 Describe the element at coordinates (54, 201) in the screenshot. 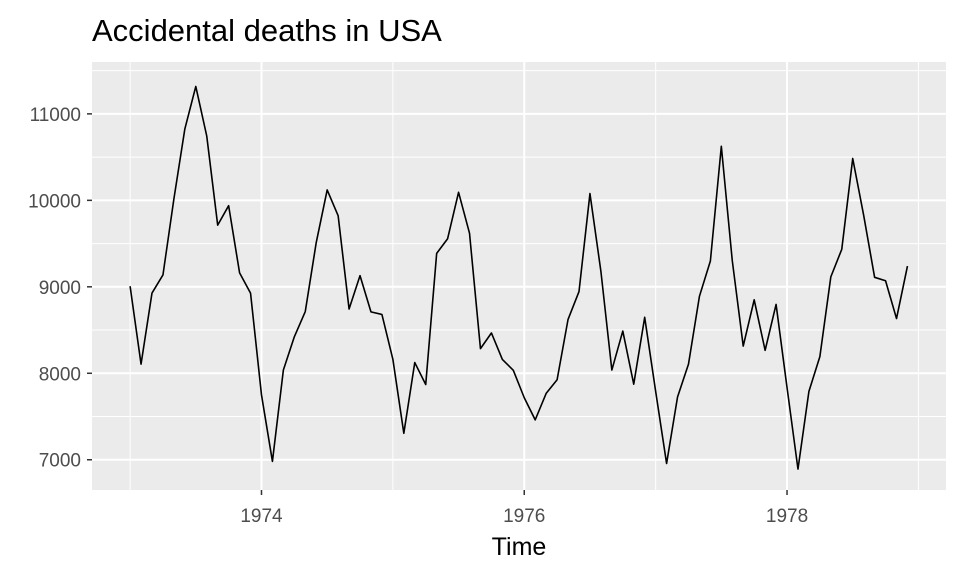

I see `y-tick-label: 10000` at that location.